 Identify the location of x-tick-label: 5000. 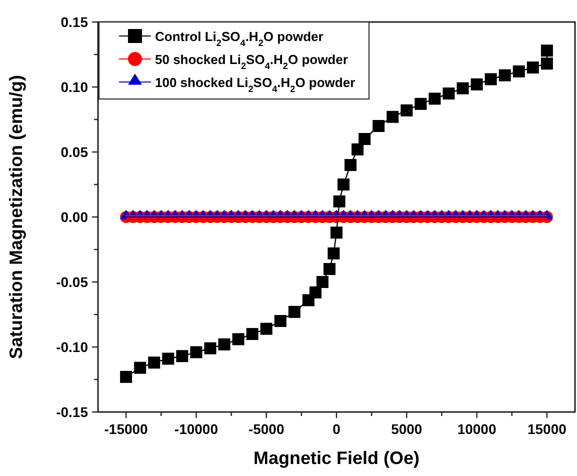
(406, 429).